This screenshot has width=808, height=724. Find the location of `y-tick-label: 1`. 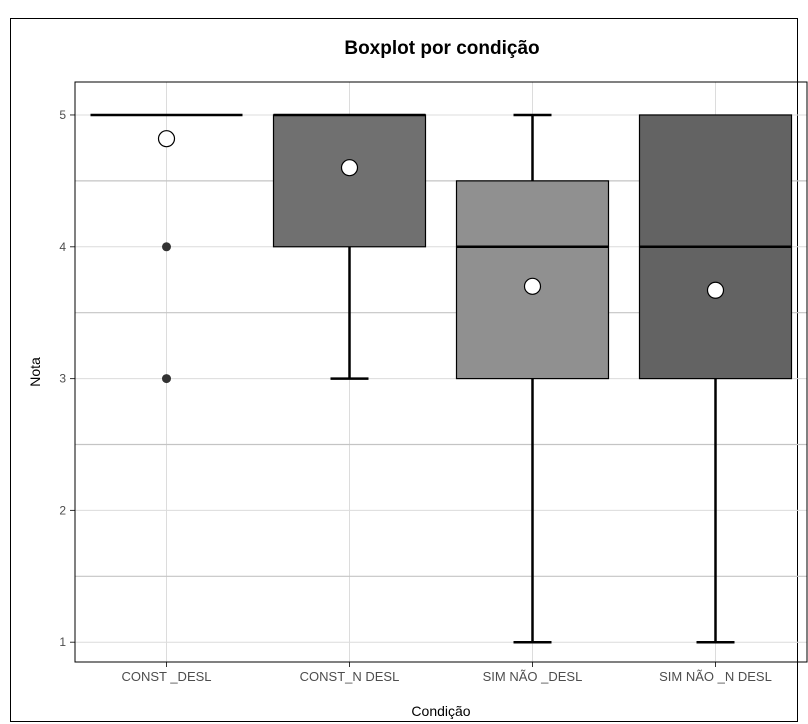

y-tick-label: 1 is located at coordinates (62, 642).